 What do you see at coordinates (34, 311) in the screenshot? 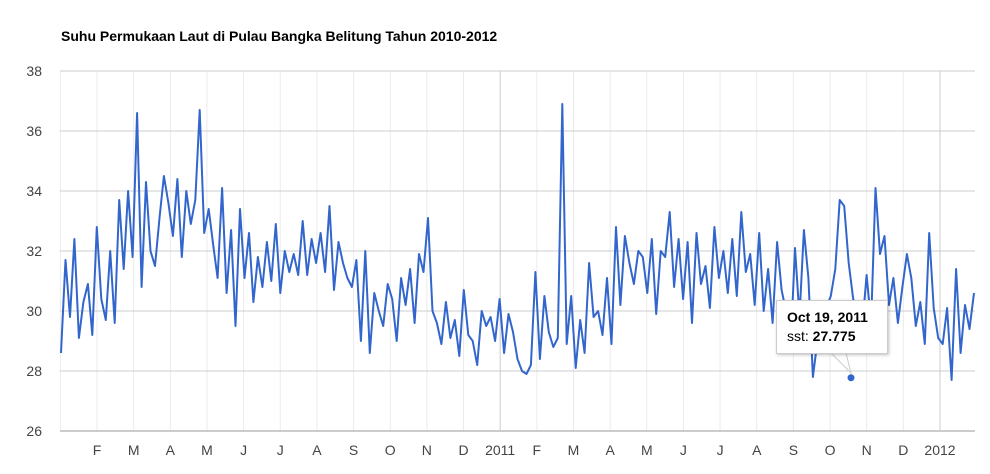
I see `y-tick-label: 30` at bounding box center [34, 311].